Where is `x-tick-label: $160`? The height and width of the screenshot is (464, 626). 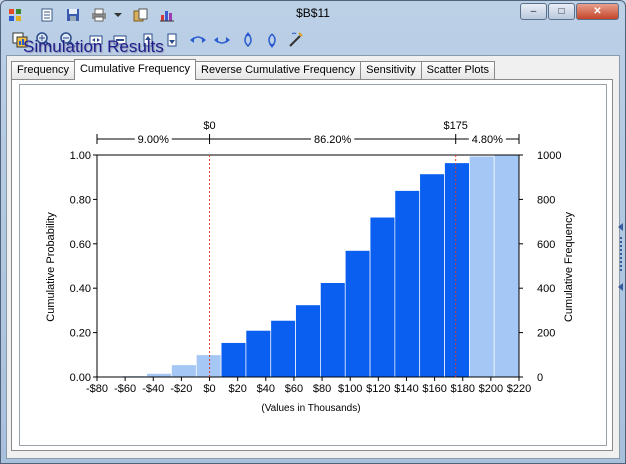 x-tick-label: $160 is located at coordinates (434, 389).